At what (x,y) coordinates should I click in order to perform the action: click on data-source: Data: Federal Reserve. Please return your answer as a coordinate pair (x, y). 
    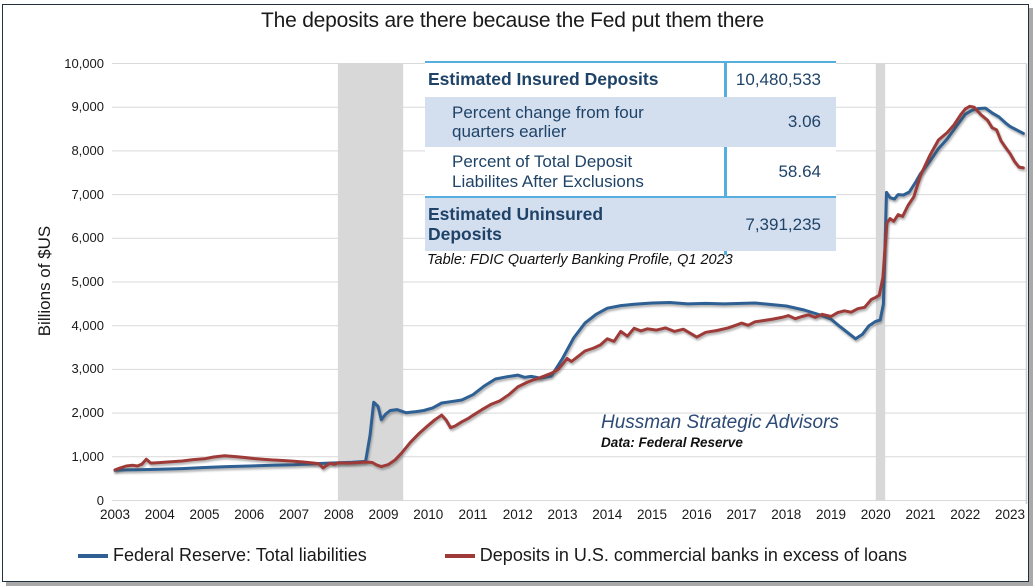
    Looking at the image, I should click on (672, 442).